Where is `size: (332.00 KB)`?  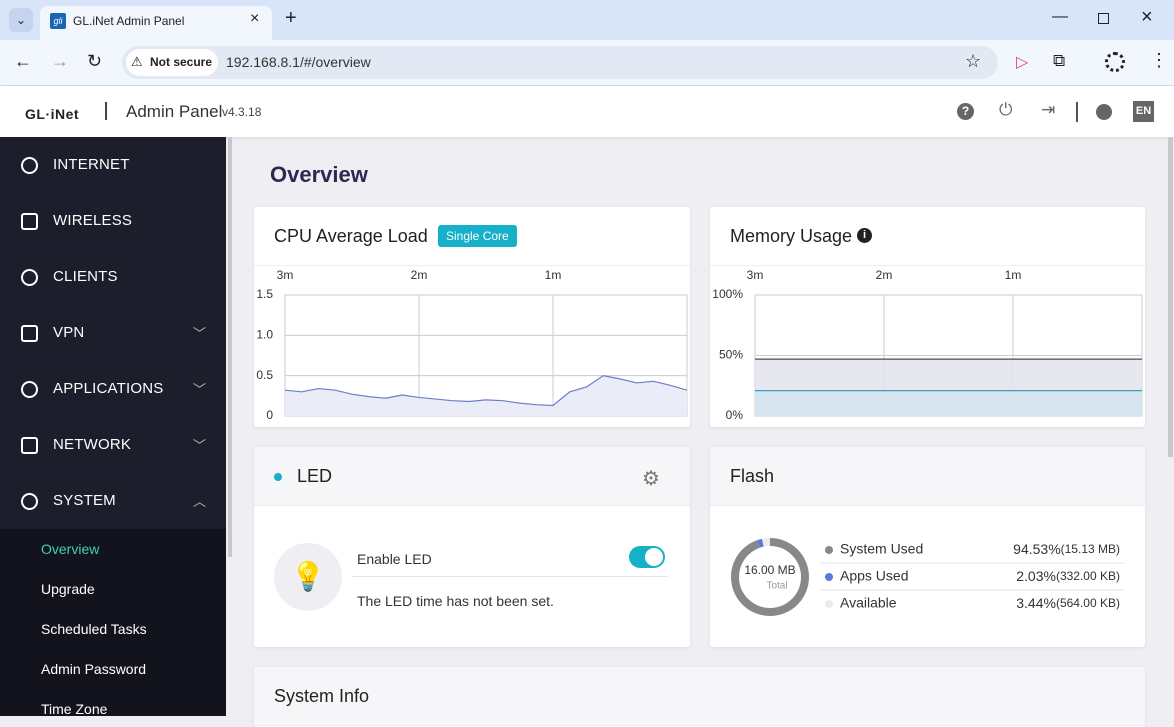 size: (332.00 KB) is located at coordinates (1088, 576).